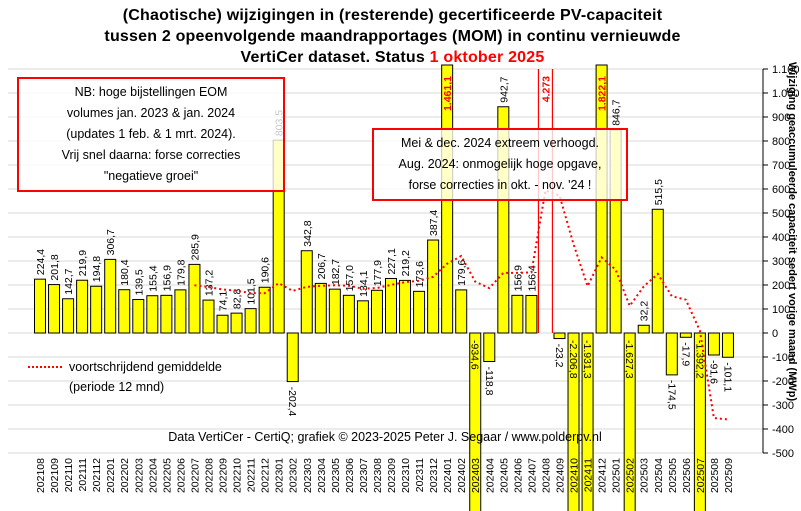 This screenshot has width=801, height=511. What do you see at coordinates (783, 430) in the screenshot?
I see `svg-text: -400` at bounding box center [783, 430].